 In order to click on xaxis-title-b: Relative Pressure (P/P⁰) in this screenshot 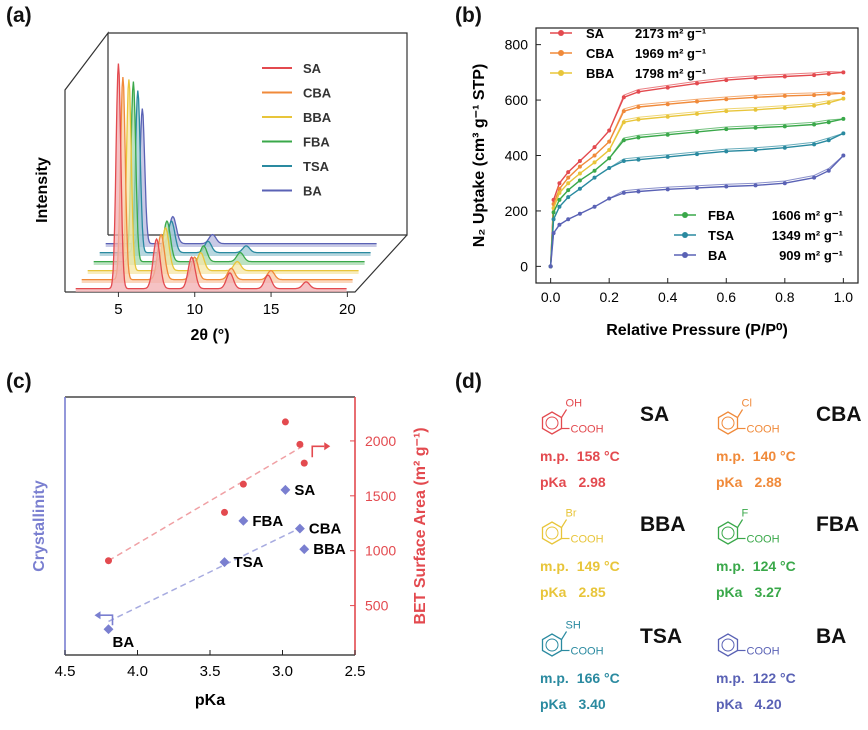, I will do `click(697, 330)`.